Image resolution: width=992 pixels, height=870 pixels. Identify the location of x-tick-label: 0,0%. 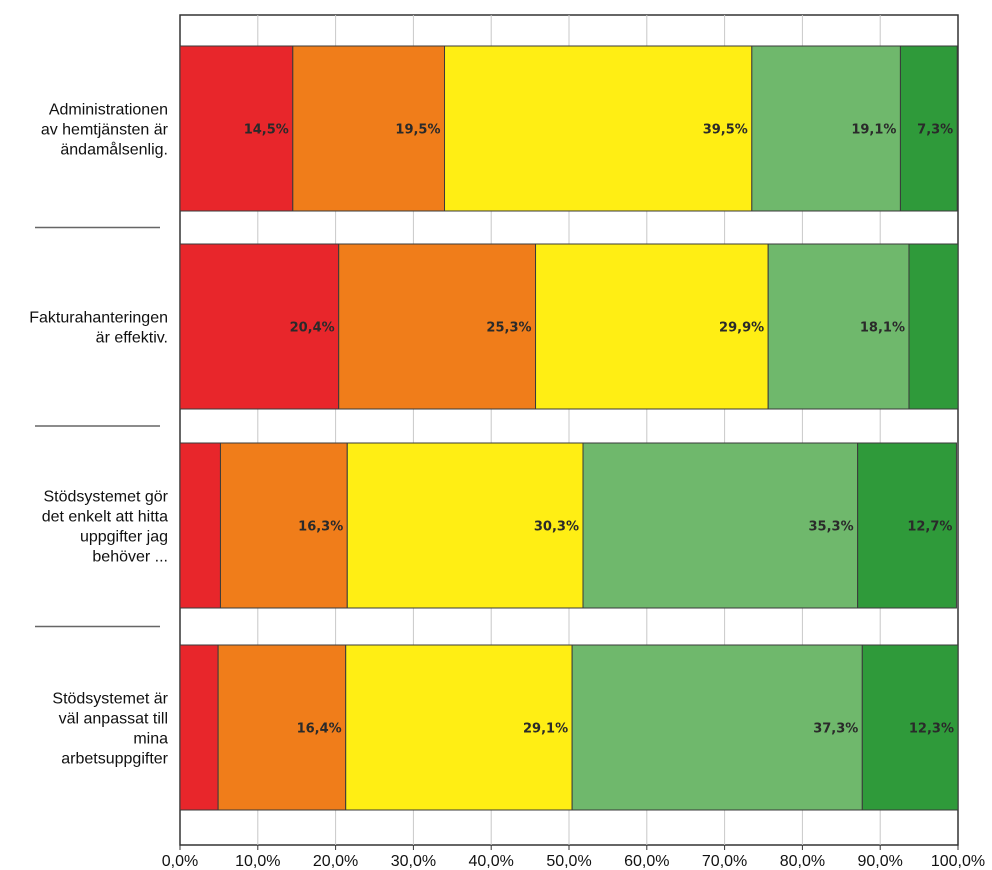
(180, 861).